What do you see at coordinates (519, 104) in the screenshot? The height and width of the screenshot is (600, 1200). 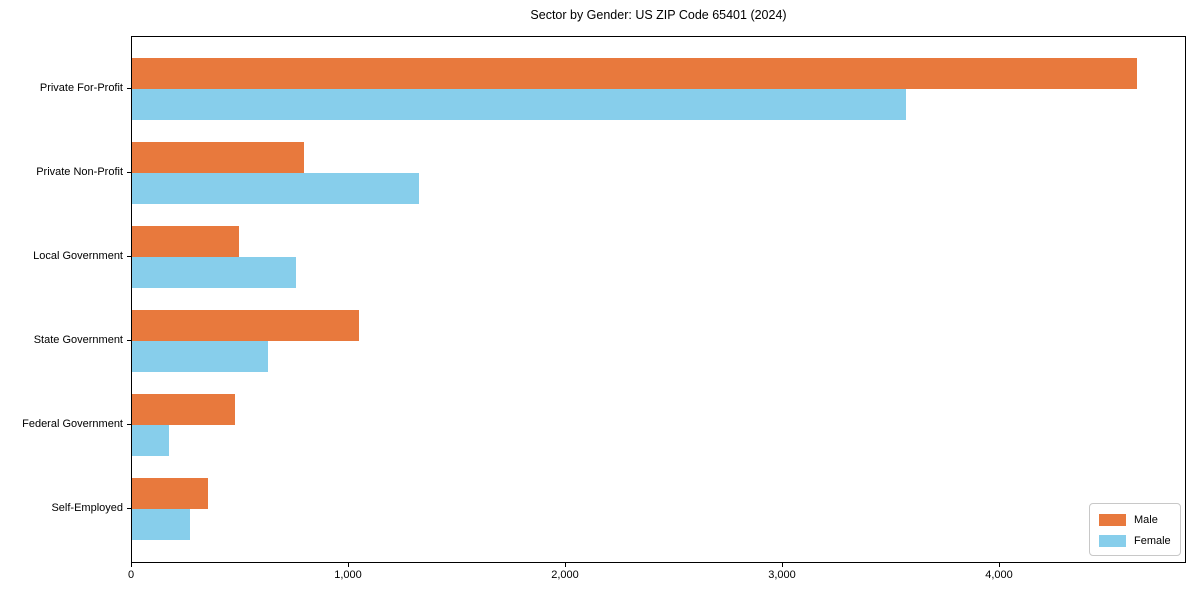 I see `bar-female-private-for-profit` at bounding box center [519, 104].